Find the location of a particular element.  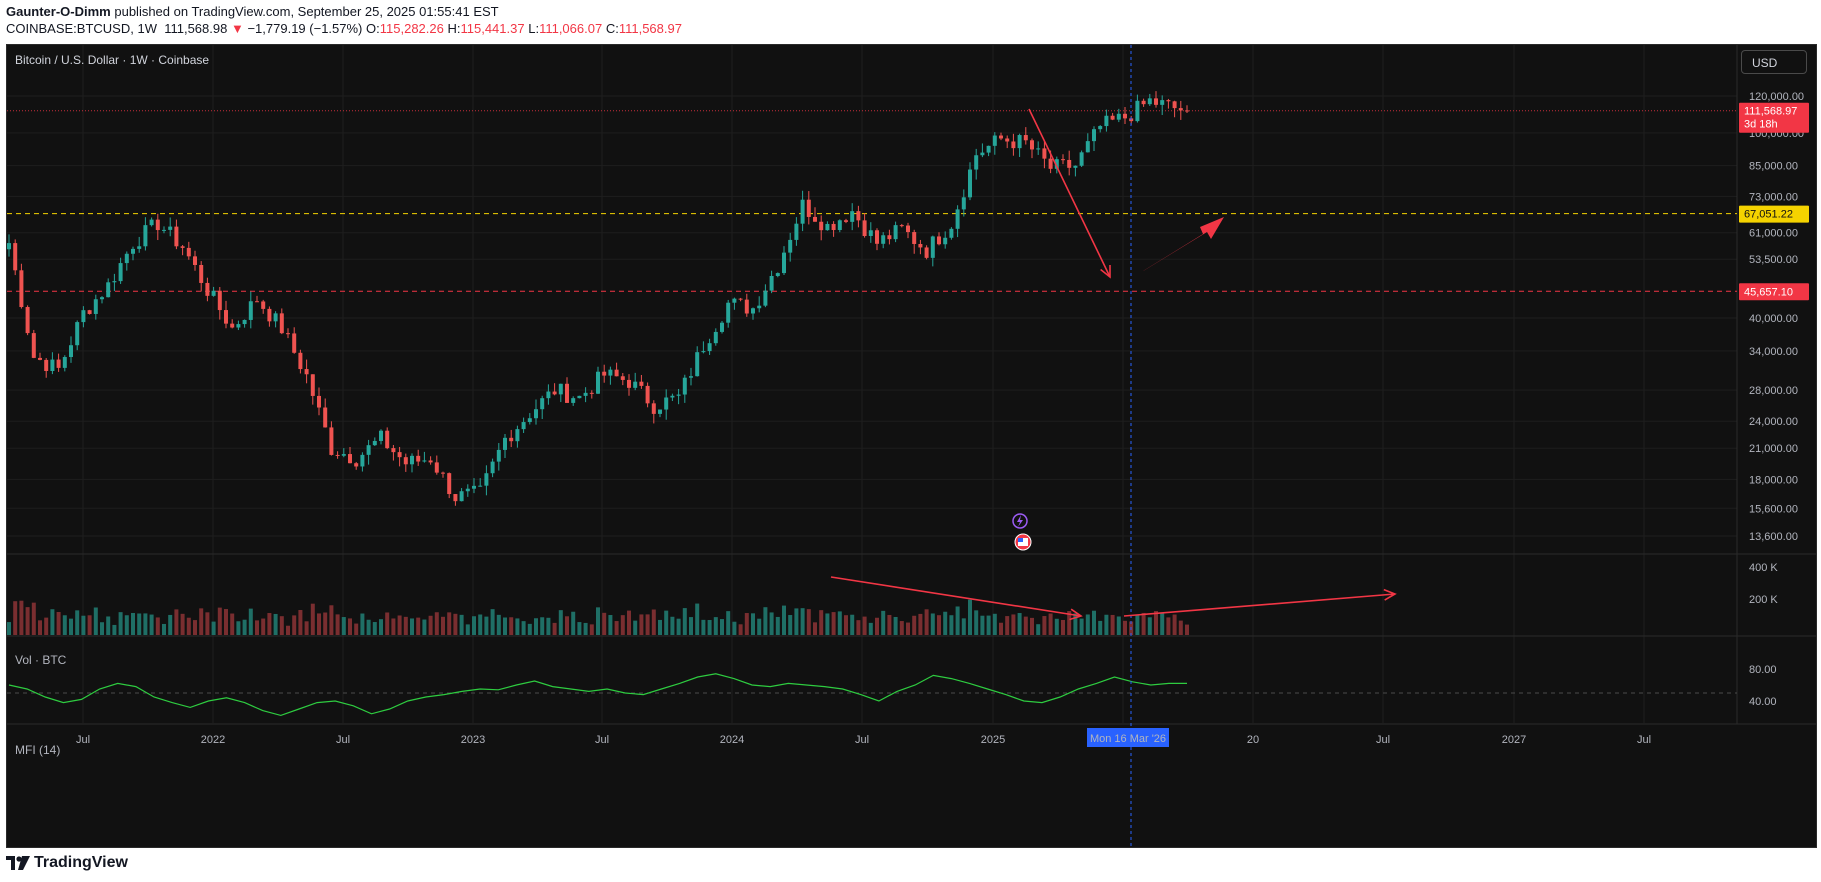

high-label: H: is located at coordinates (454, 28).